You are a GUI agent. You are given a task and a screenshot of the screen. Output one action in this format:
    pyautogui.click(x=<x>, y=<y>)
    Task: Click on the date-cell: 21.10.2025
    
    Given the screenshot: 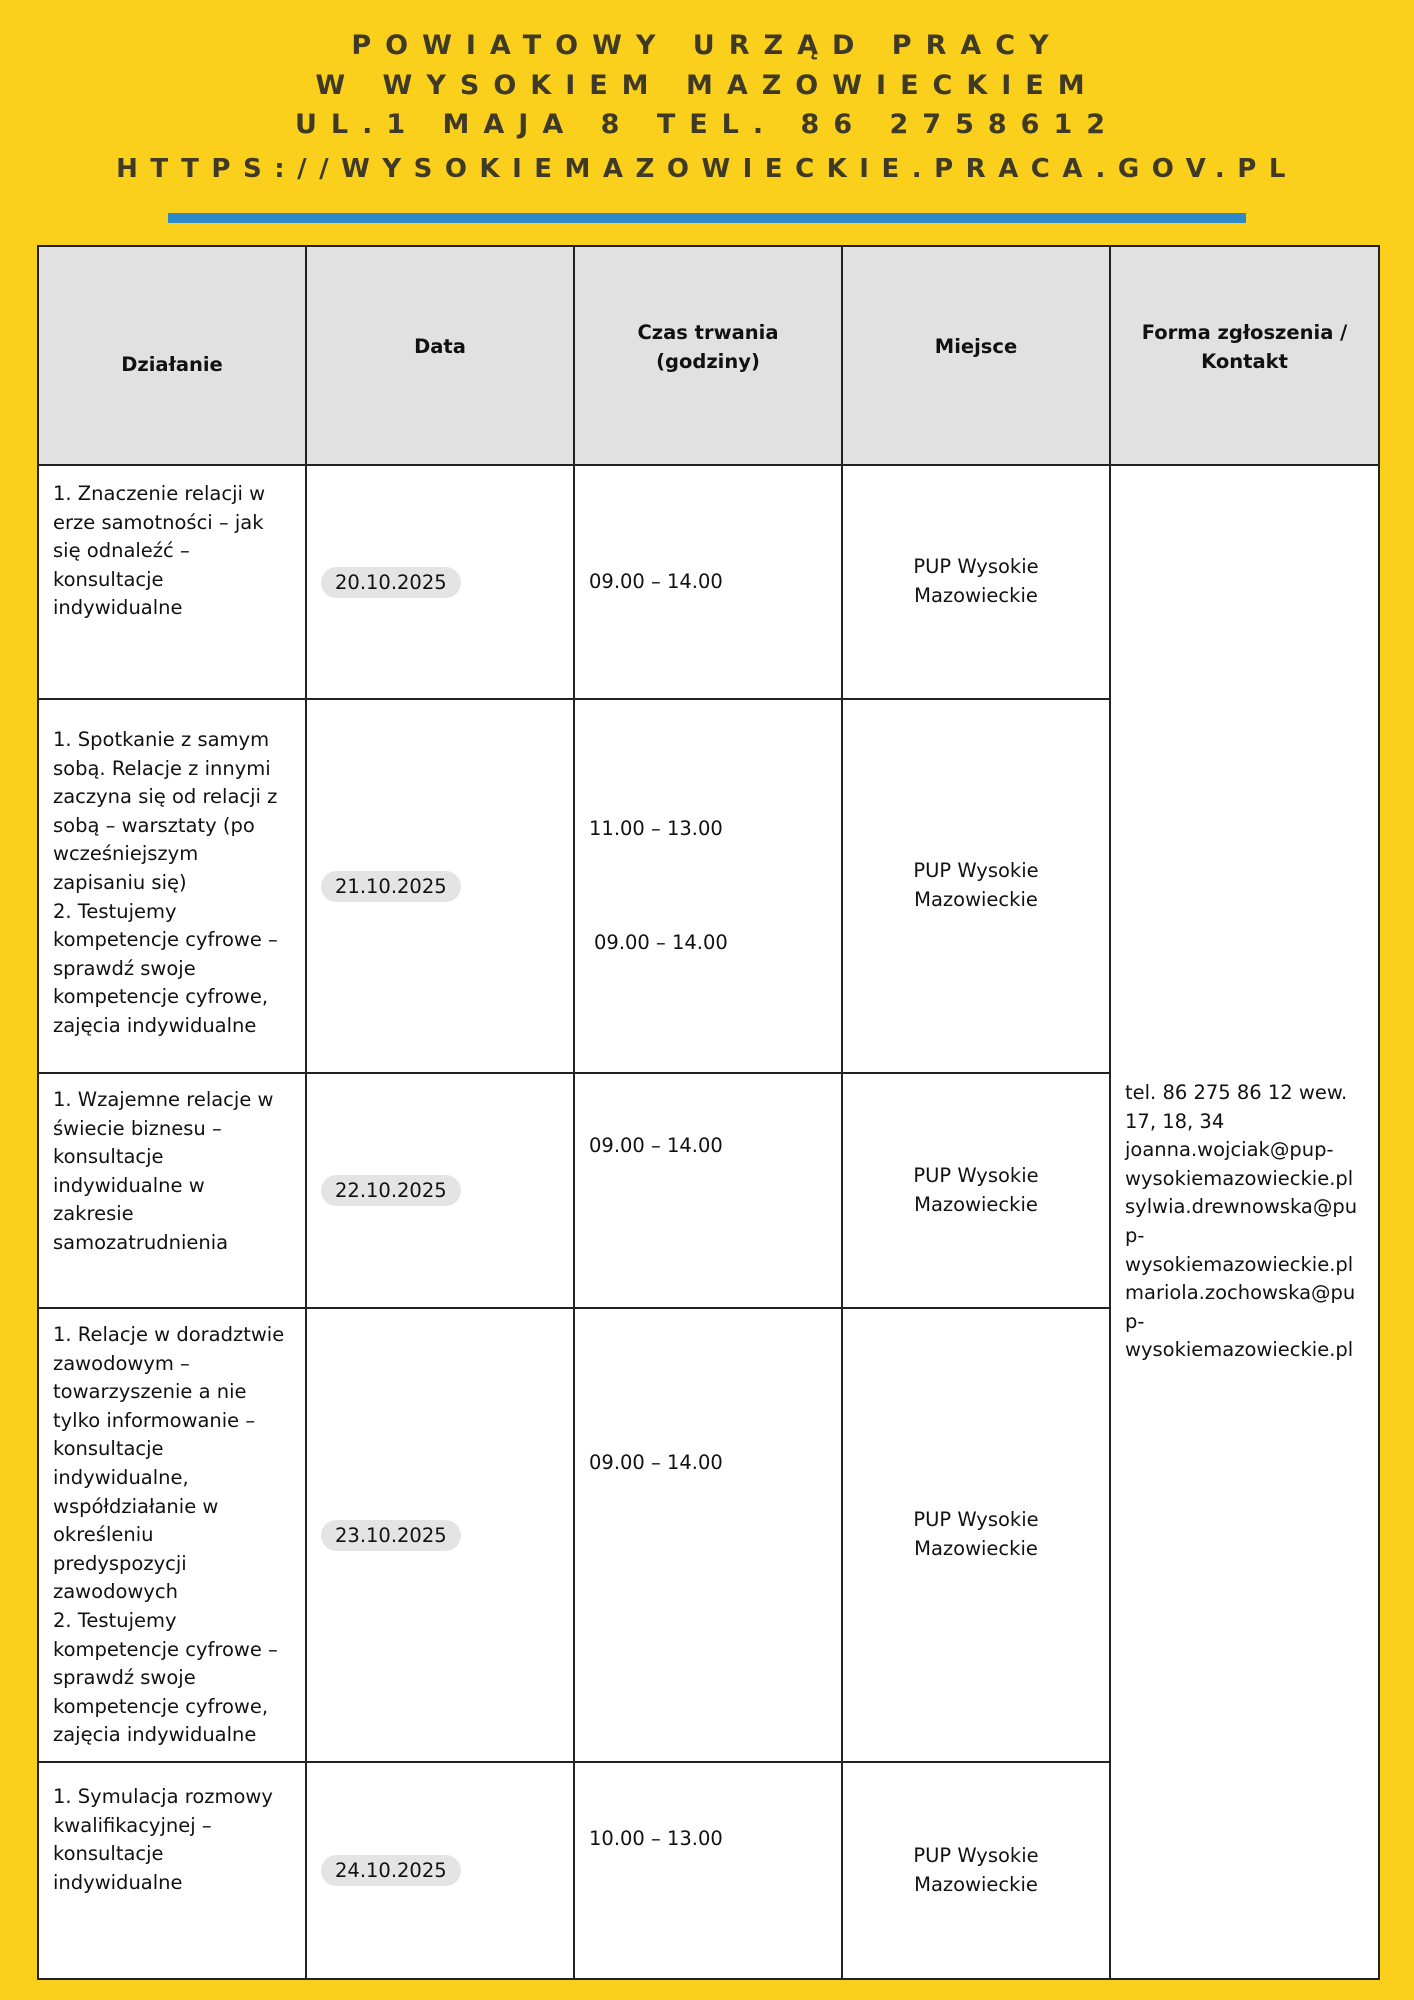 What is the action you would take?
    pyautogui.click(x=440, y=886)
    